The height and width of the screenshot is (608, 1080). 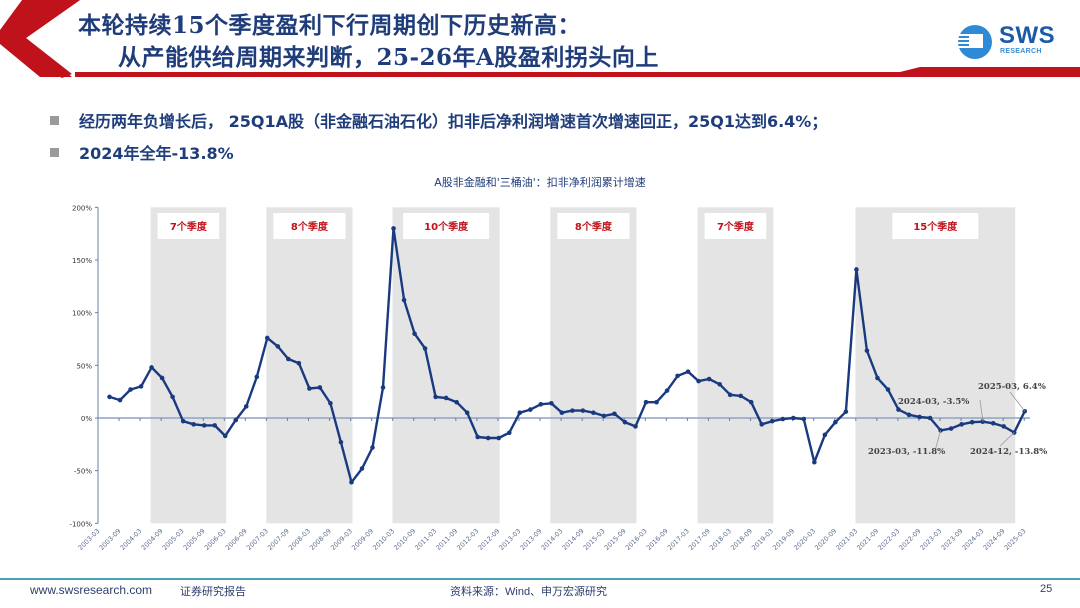 I want to click on x-tick-label: 2012-09, so click(x=488, y=539).